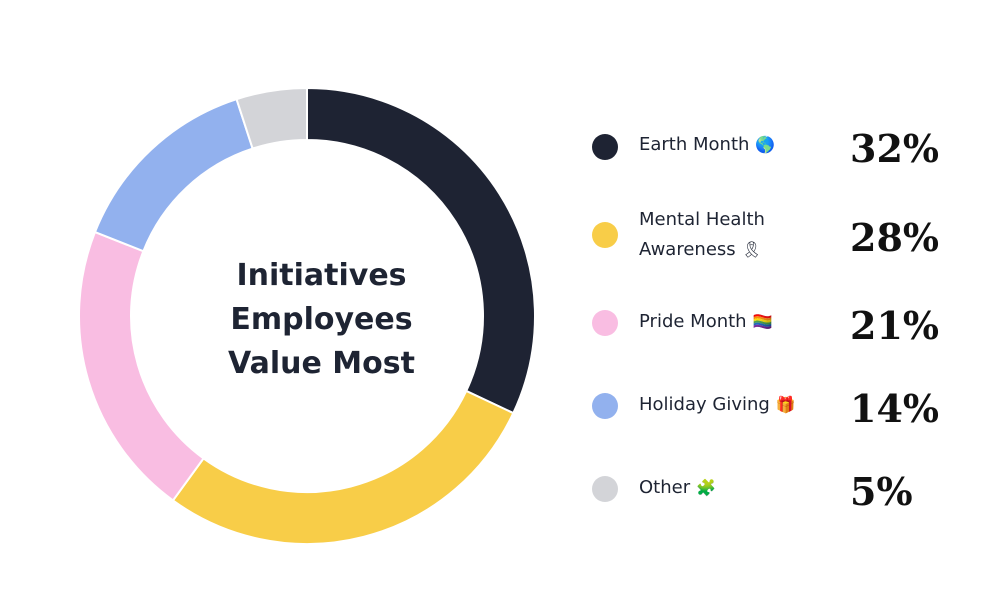  What do you see at coordinates (894, 237) in the screenshot?
I see `legend-value: 28%` at bounding box center [894, 237].